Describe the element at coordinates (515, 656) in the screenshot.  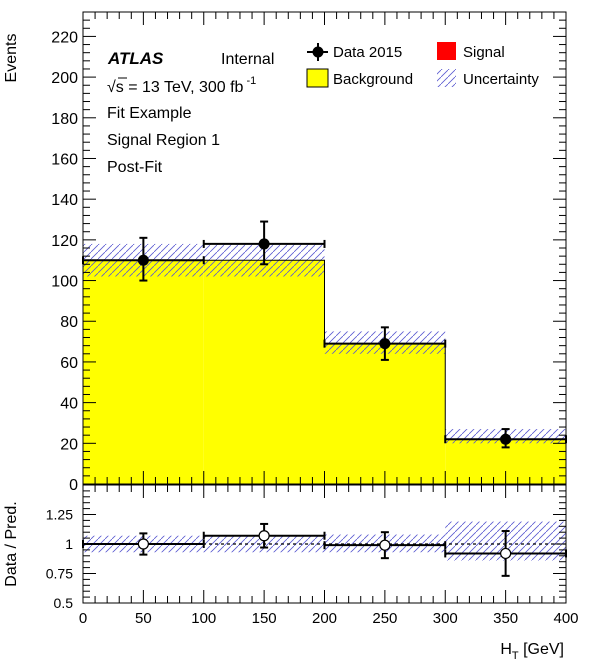
I see `x-axis-label-subscript: T` at that location.